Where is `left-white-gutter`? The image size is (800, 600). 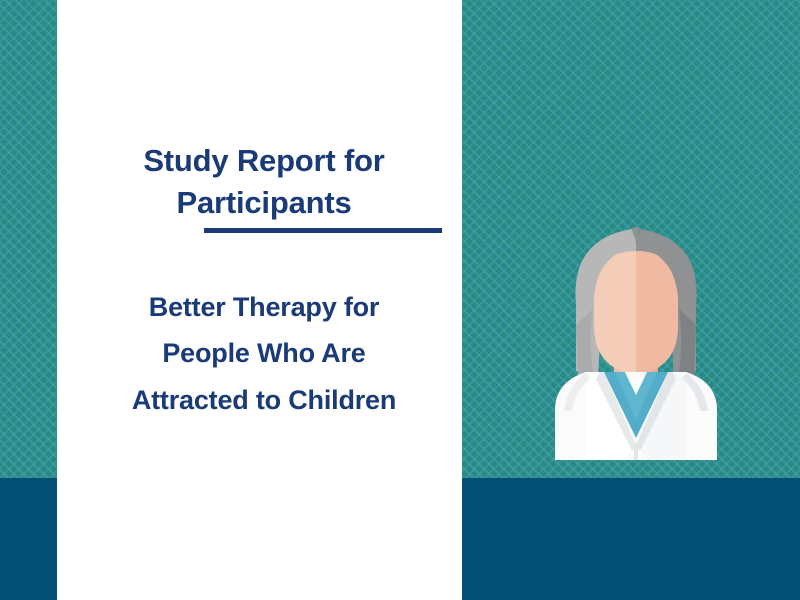 left-white-gutter is located at coordinates (62, 300).